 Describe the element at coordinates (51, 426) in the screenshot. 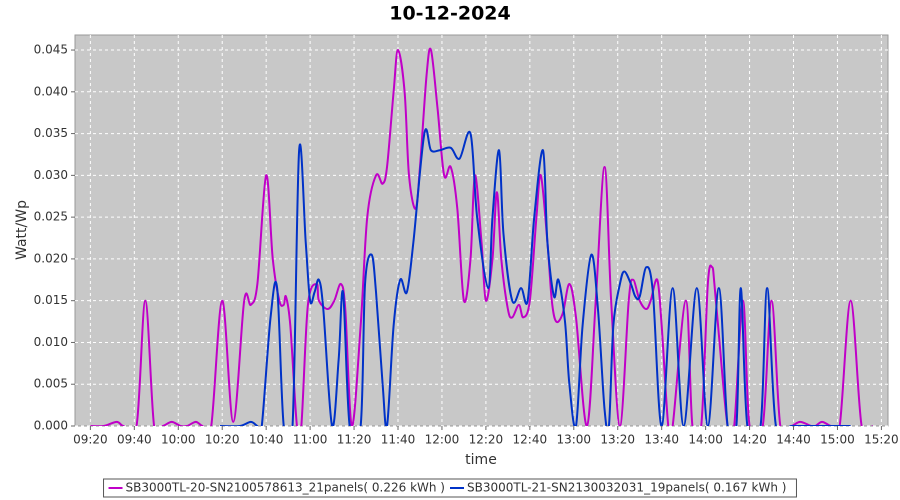

I see `y-tick-label: 0.000` at that location.